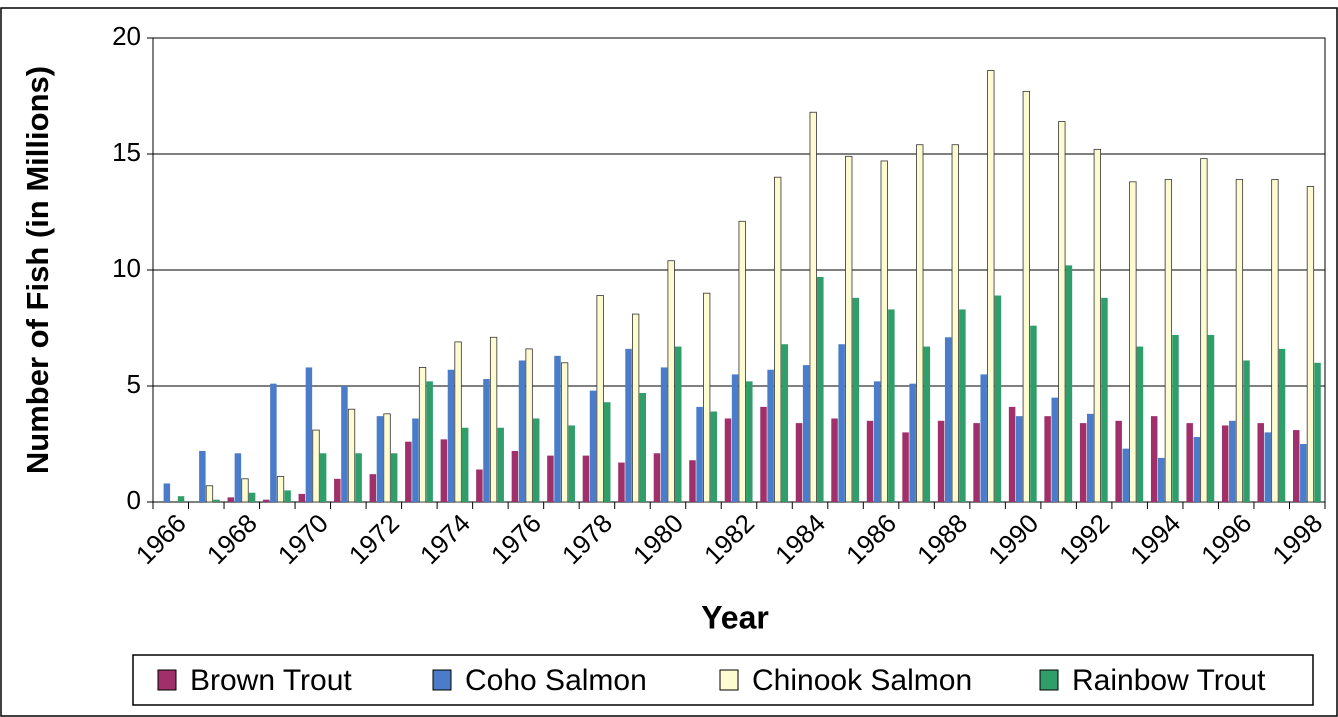 The height and width of the screenshot is (717, 1338). I want to click on x-tick-label: 1976, so click(516, 539).